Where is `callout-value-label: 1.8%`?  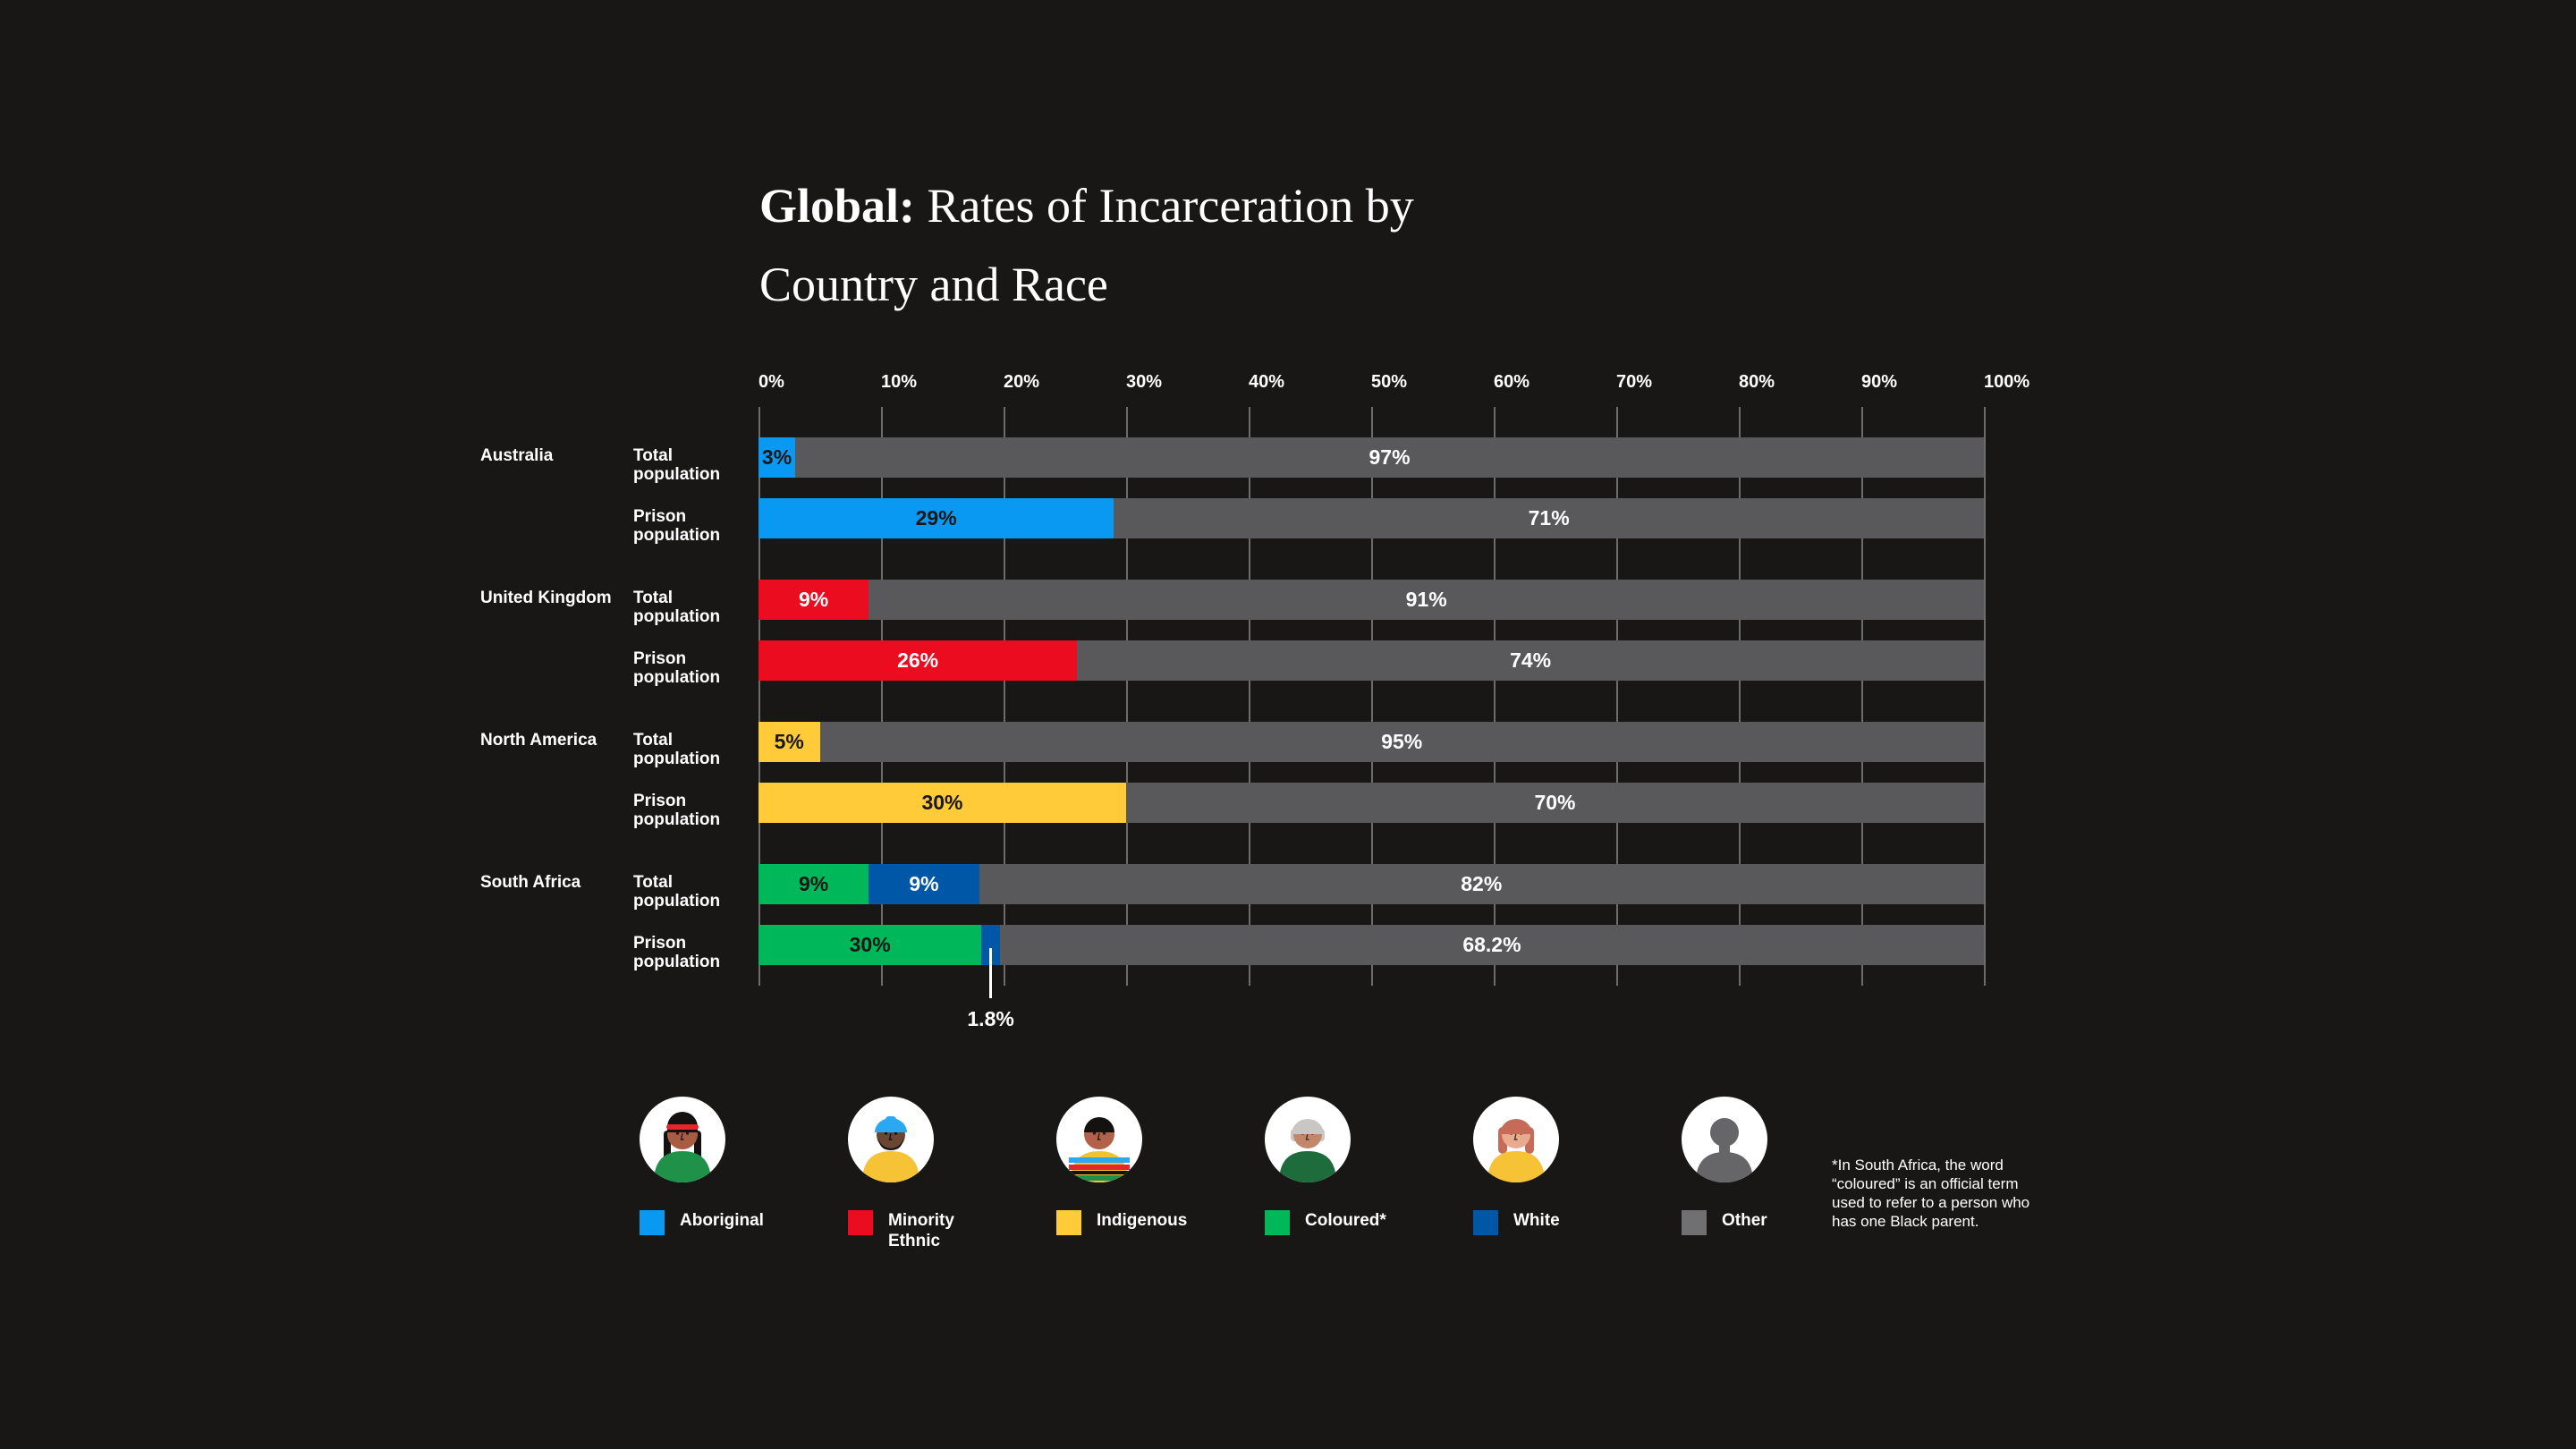 callout-value-label: 1.8% is located at coordinates (990, 1018).